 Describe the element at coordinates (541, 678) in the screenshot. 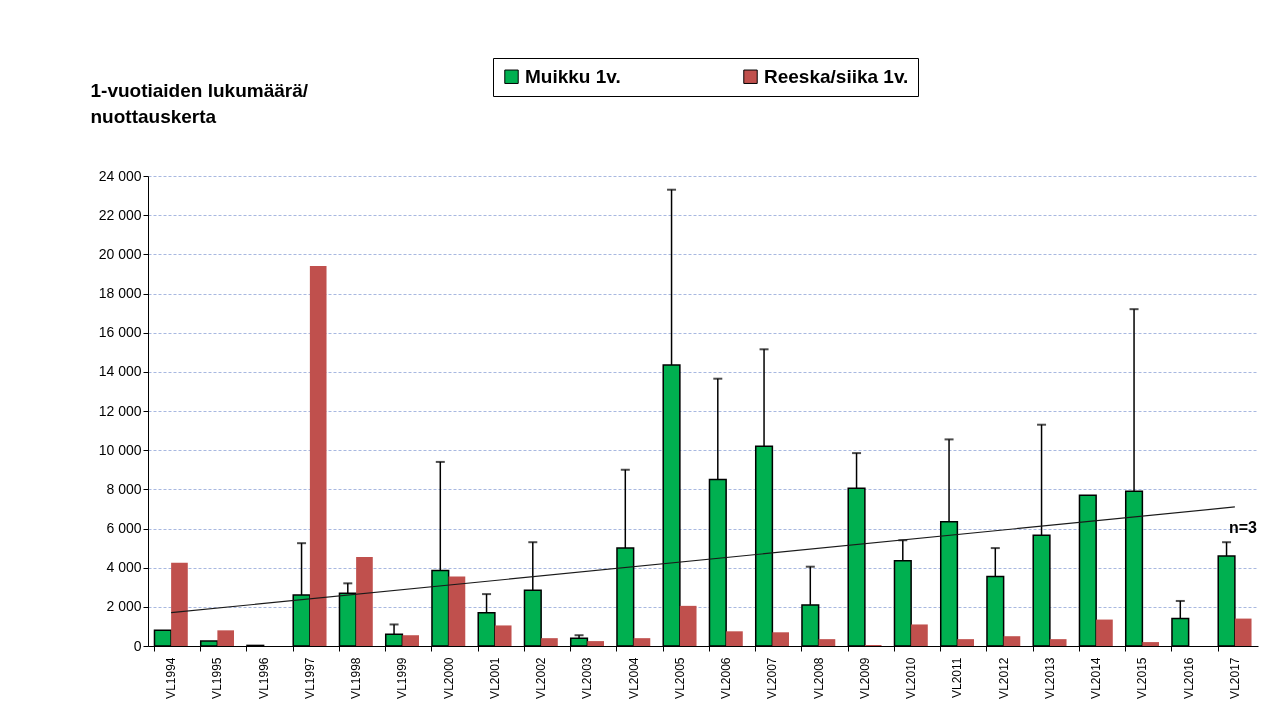

I see `x-tick-label: VL2002` at that location.